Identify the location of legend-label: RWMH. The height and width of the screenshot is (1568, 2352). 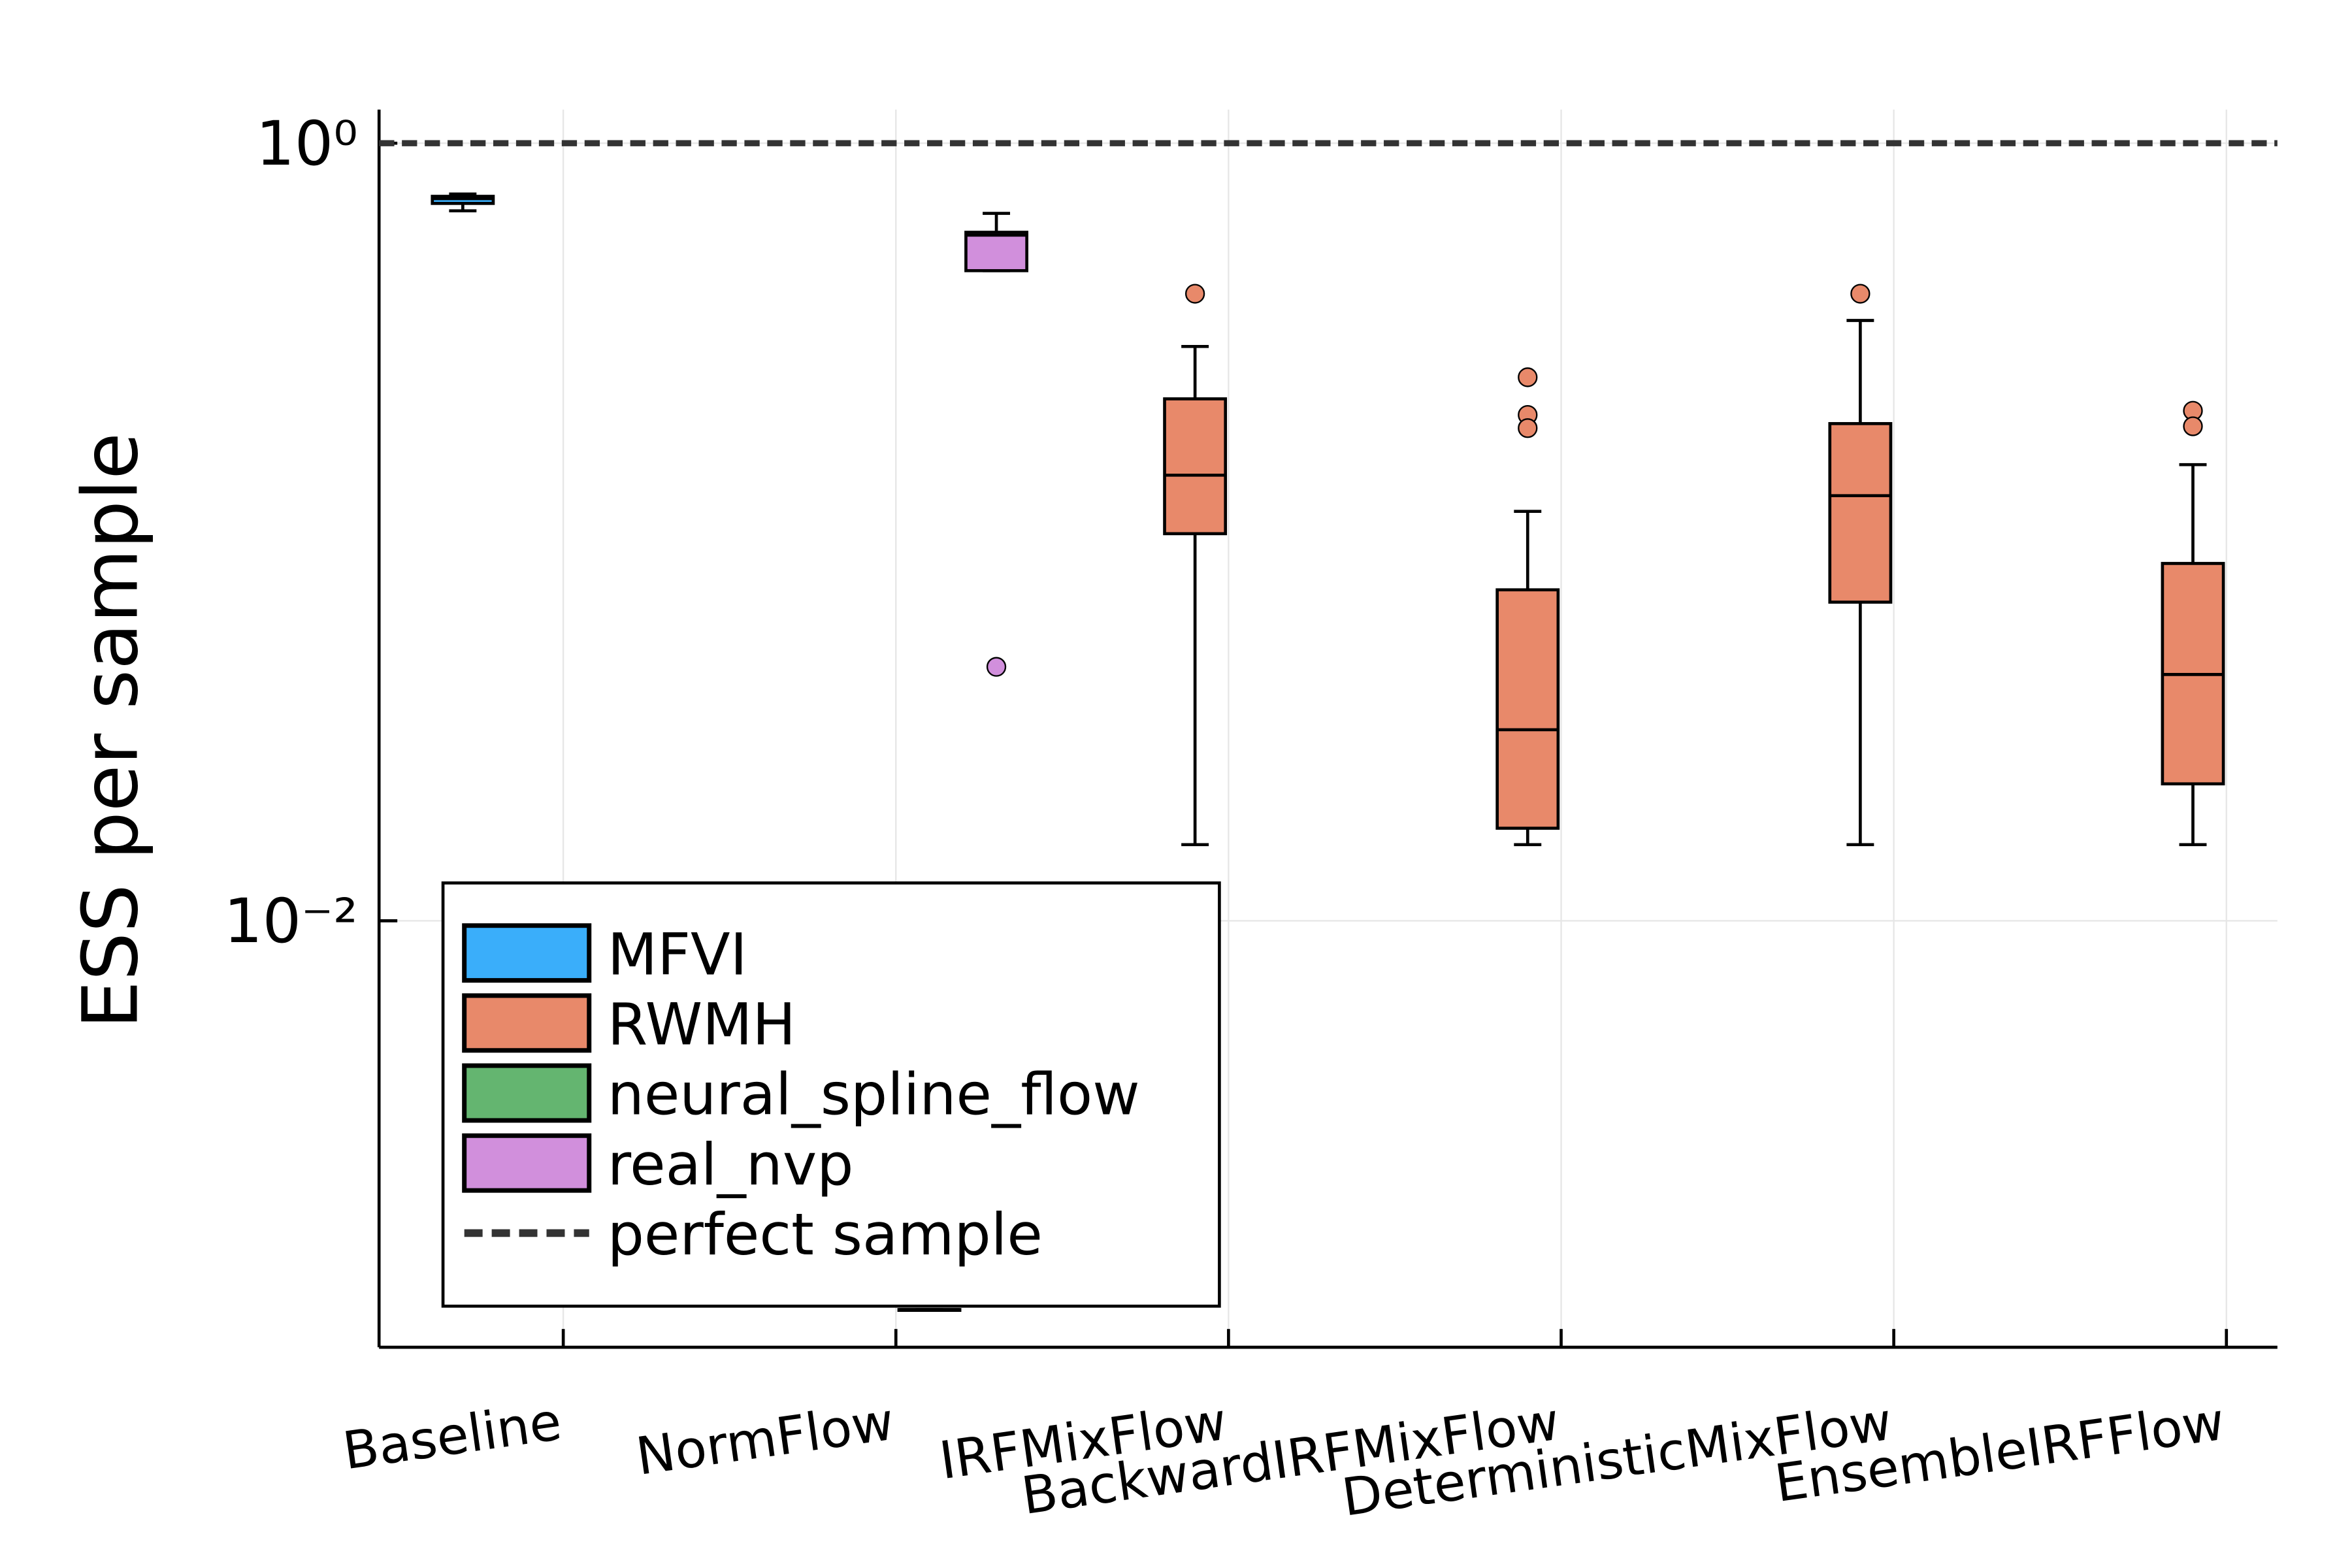
(702, 1024).